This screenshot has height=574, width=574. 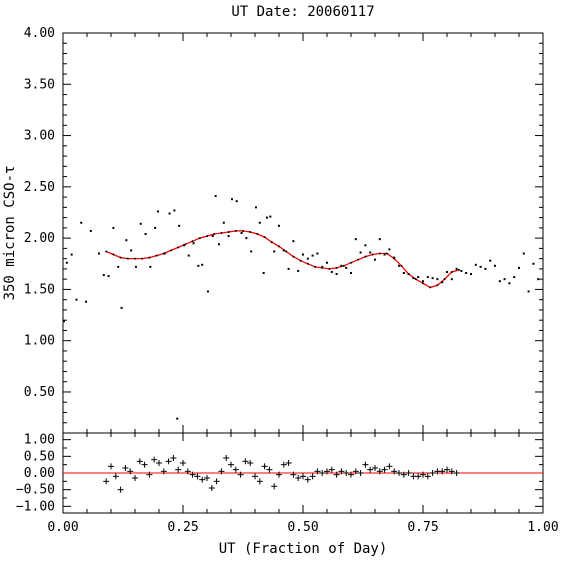 I want to click on x-tick-labels: 0.00 0.25 0.50 0.75 1.00, so click(x=302, y=527).